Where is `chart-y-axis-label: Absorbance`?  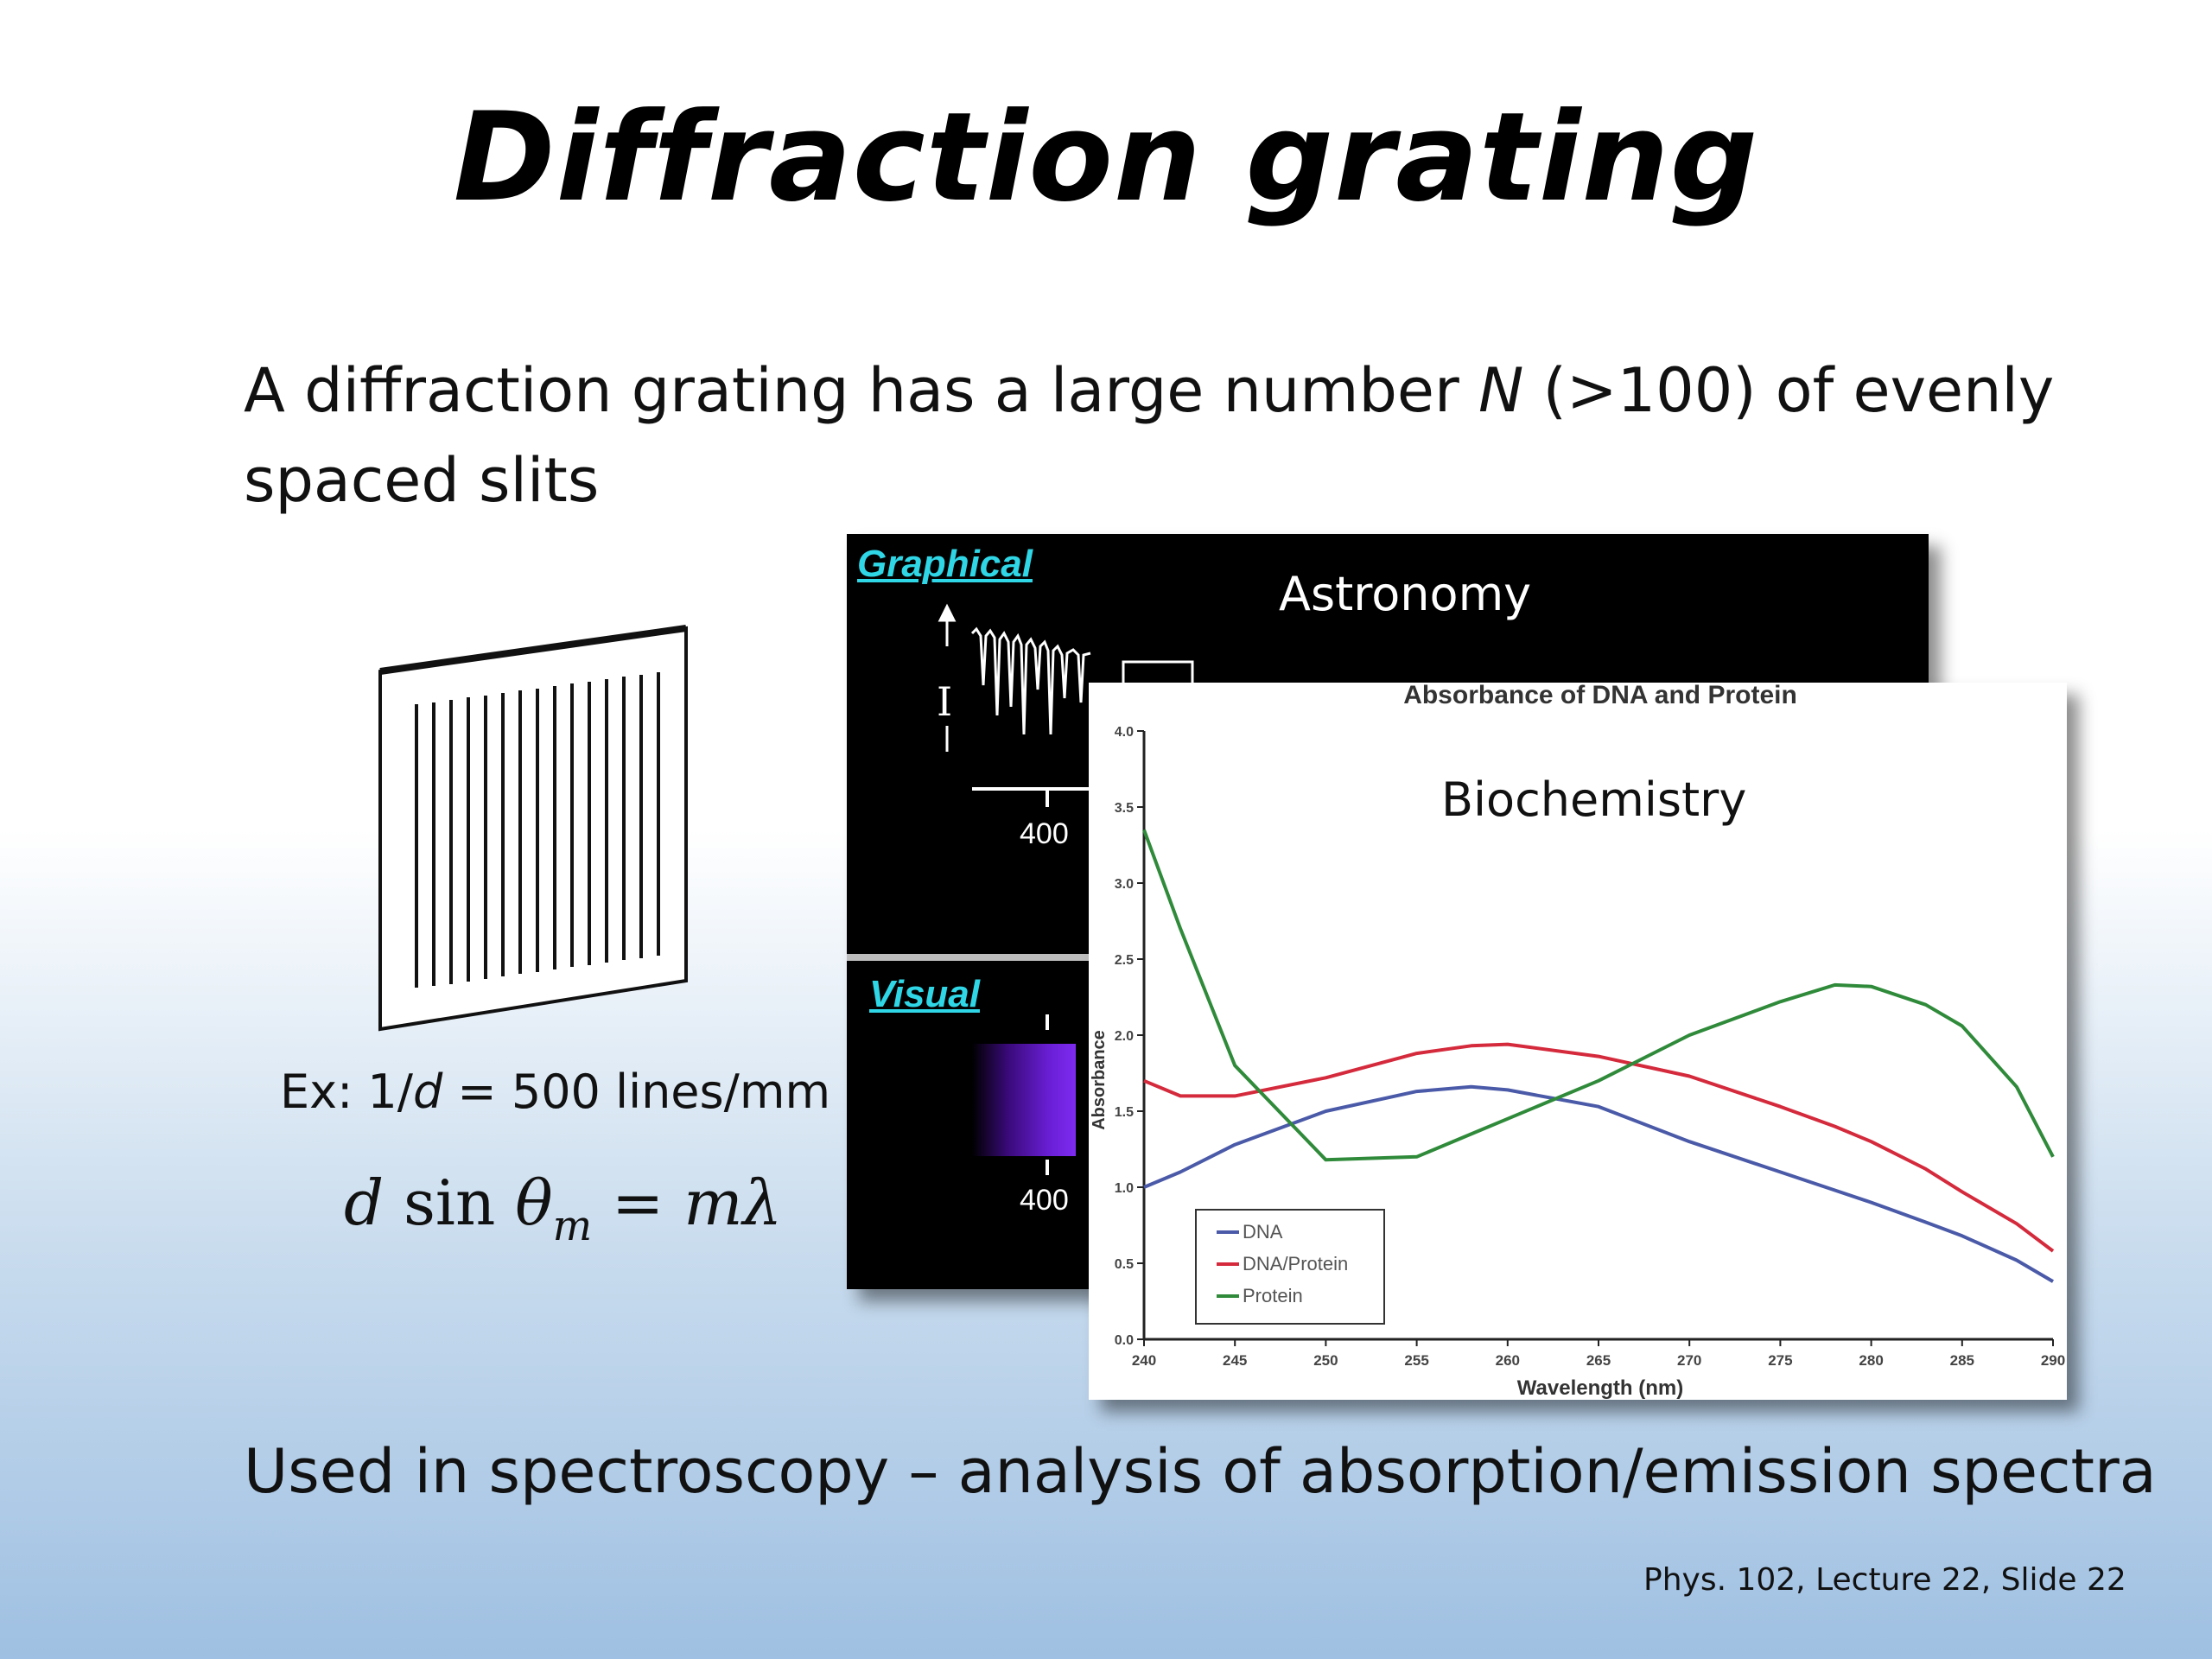
chart-y-axis-label: Absorbance is located at coordinates (1099, 1080).